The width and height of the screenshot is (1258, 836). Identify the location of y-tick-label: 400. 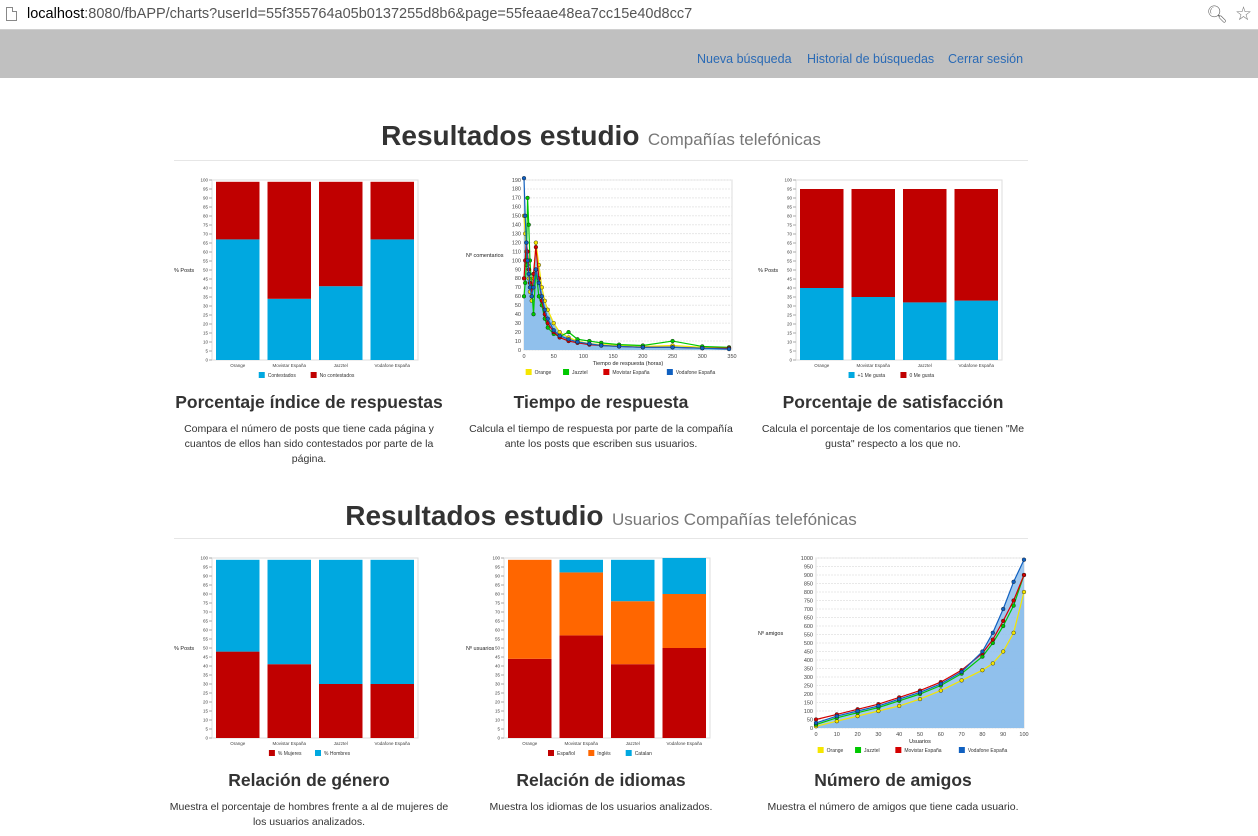
(808, 661).